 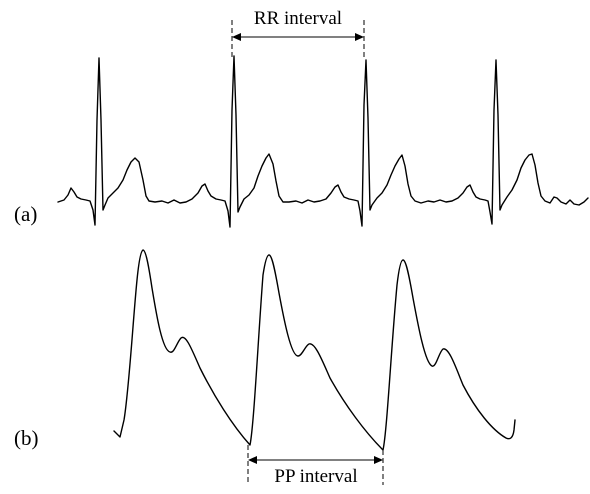 I want to click on rr-interval-label: RR interval, so click(x=298, y=18).